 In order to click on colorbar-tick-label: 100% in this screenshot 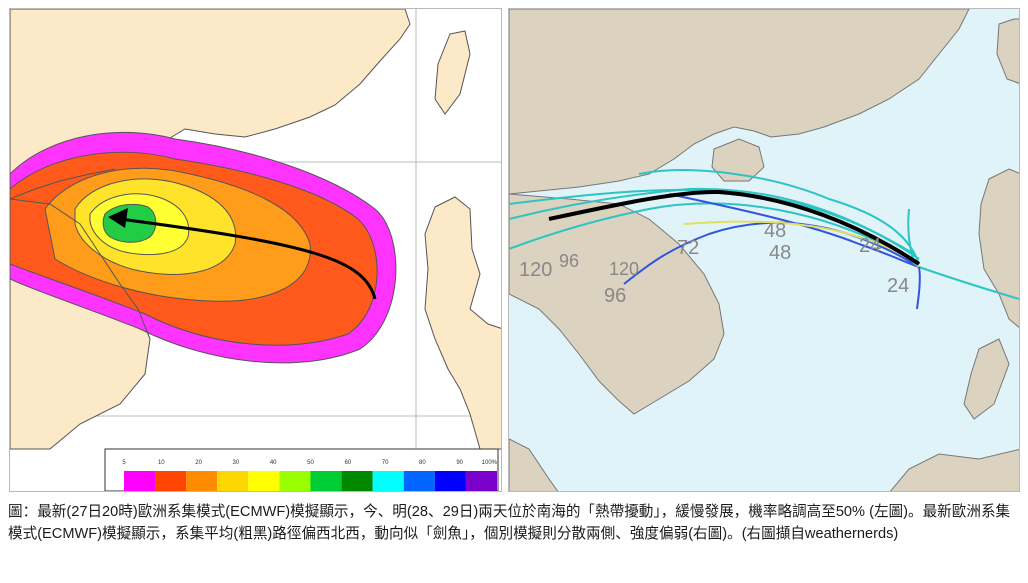, I will do `click(490, 463)`.